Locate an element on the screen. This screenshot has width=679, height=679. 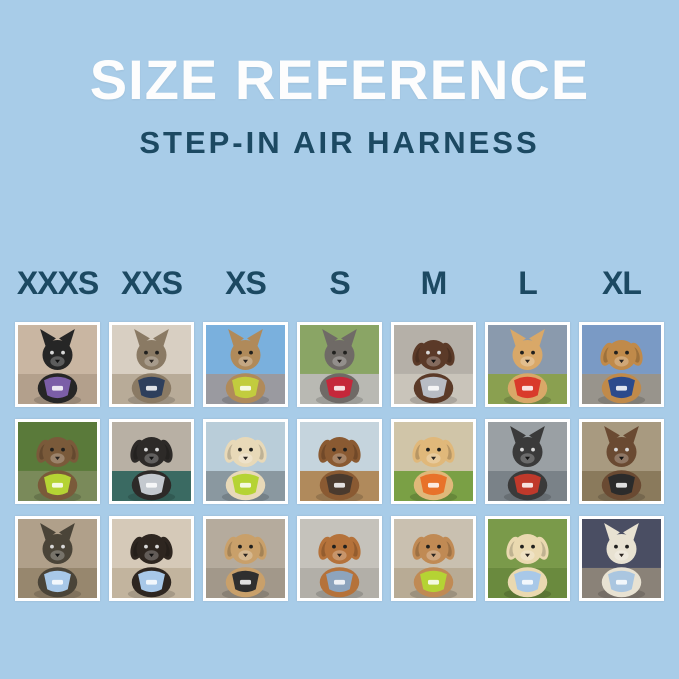
pet-photo-xl-row2 is located at coordinates (621, 461).